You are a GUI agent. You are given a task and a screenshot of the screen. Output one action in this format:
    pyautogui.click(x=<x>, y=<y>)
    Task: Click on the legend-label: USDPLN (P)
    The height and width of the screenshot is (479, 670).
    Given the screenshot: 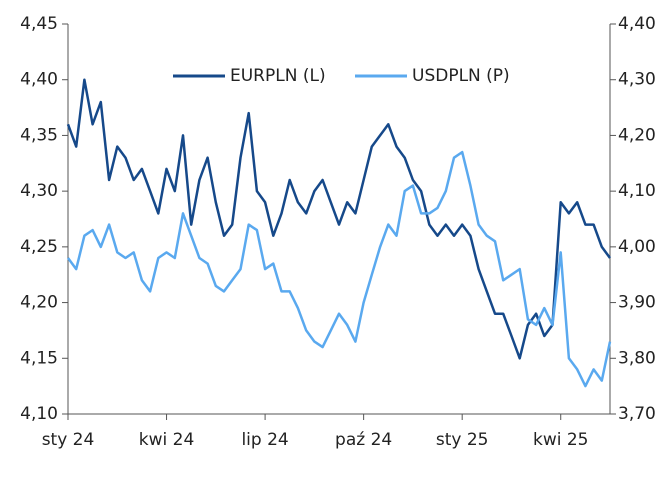 What is the action you would take?
    pyautogui.click(x=461, y=76)
    